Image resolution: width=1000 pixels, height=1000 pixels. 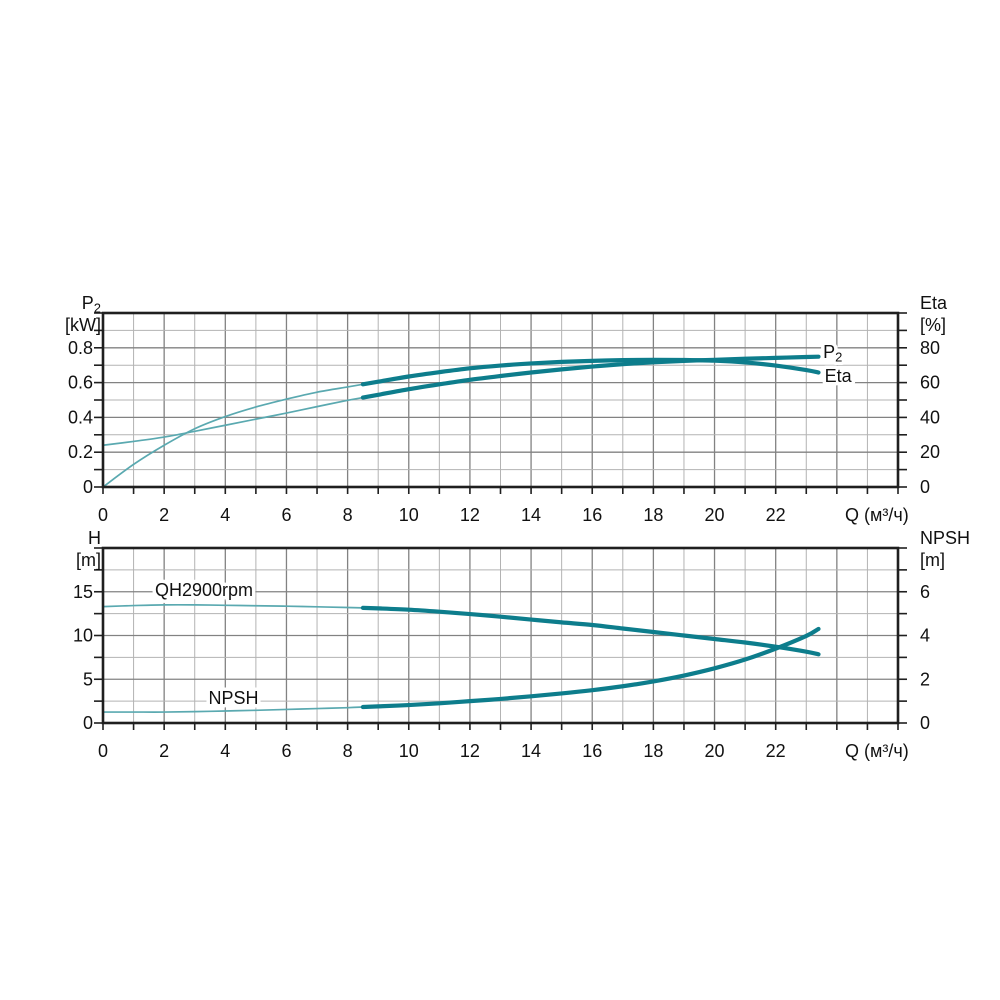 I want to click on right-axis-name: Eta, so click(x=934, y=303).